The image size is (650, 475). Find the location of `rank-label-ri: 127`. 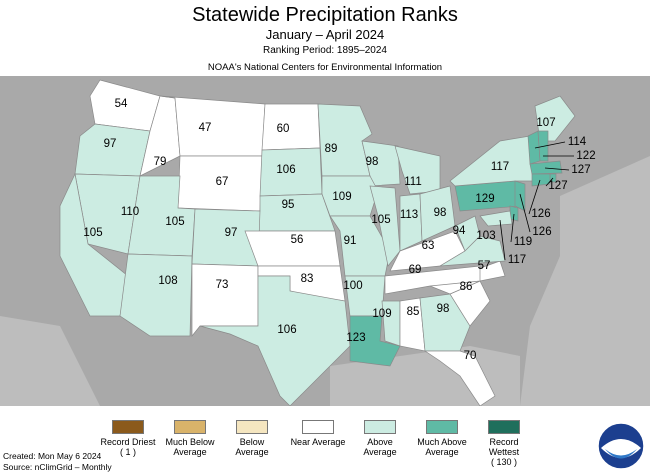

rank-label-ri: 127 is located at coordinates (557, 186).